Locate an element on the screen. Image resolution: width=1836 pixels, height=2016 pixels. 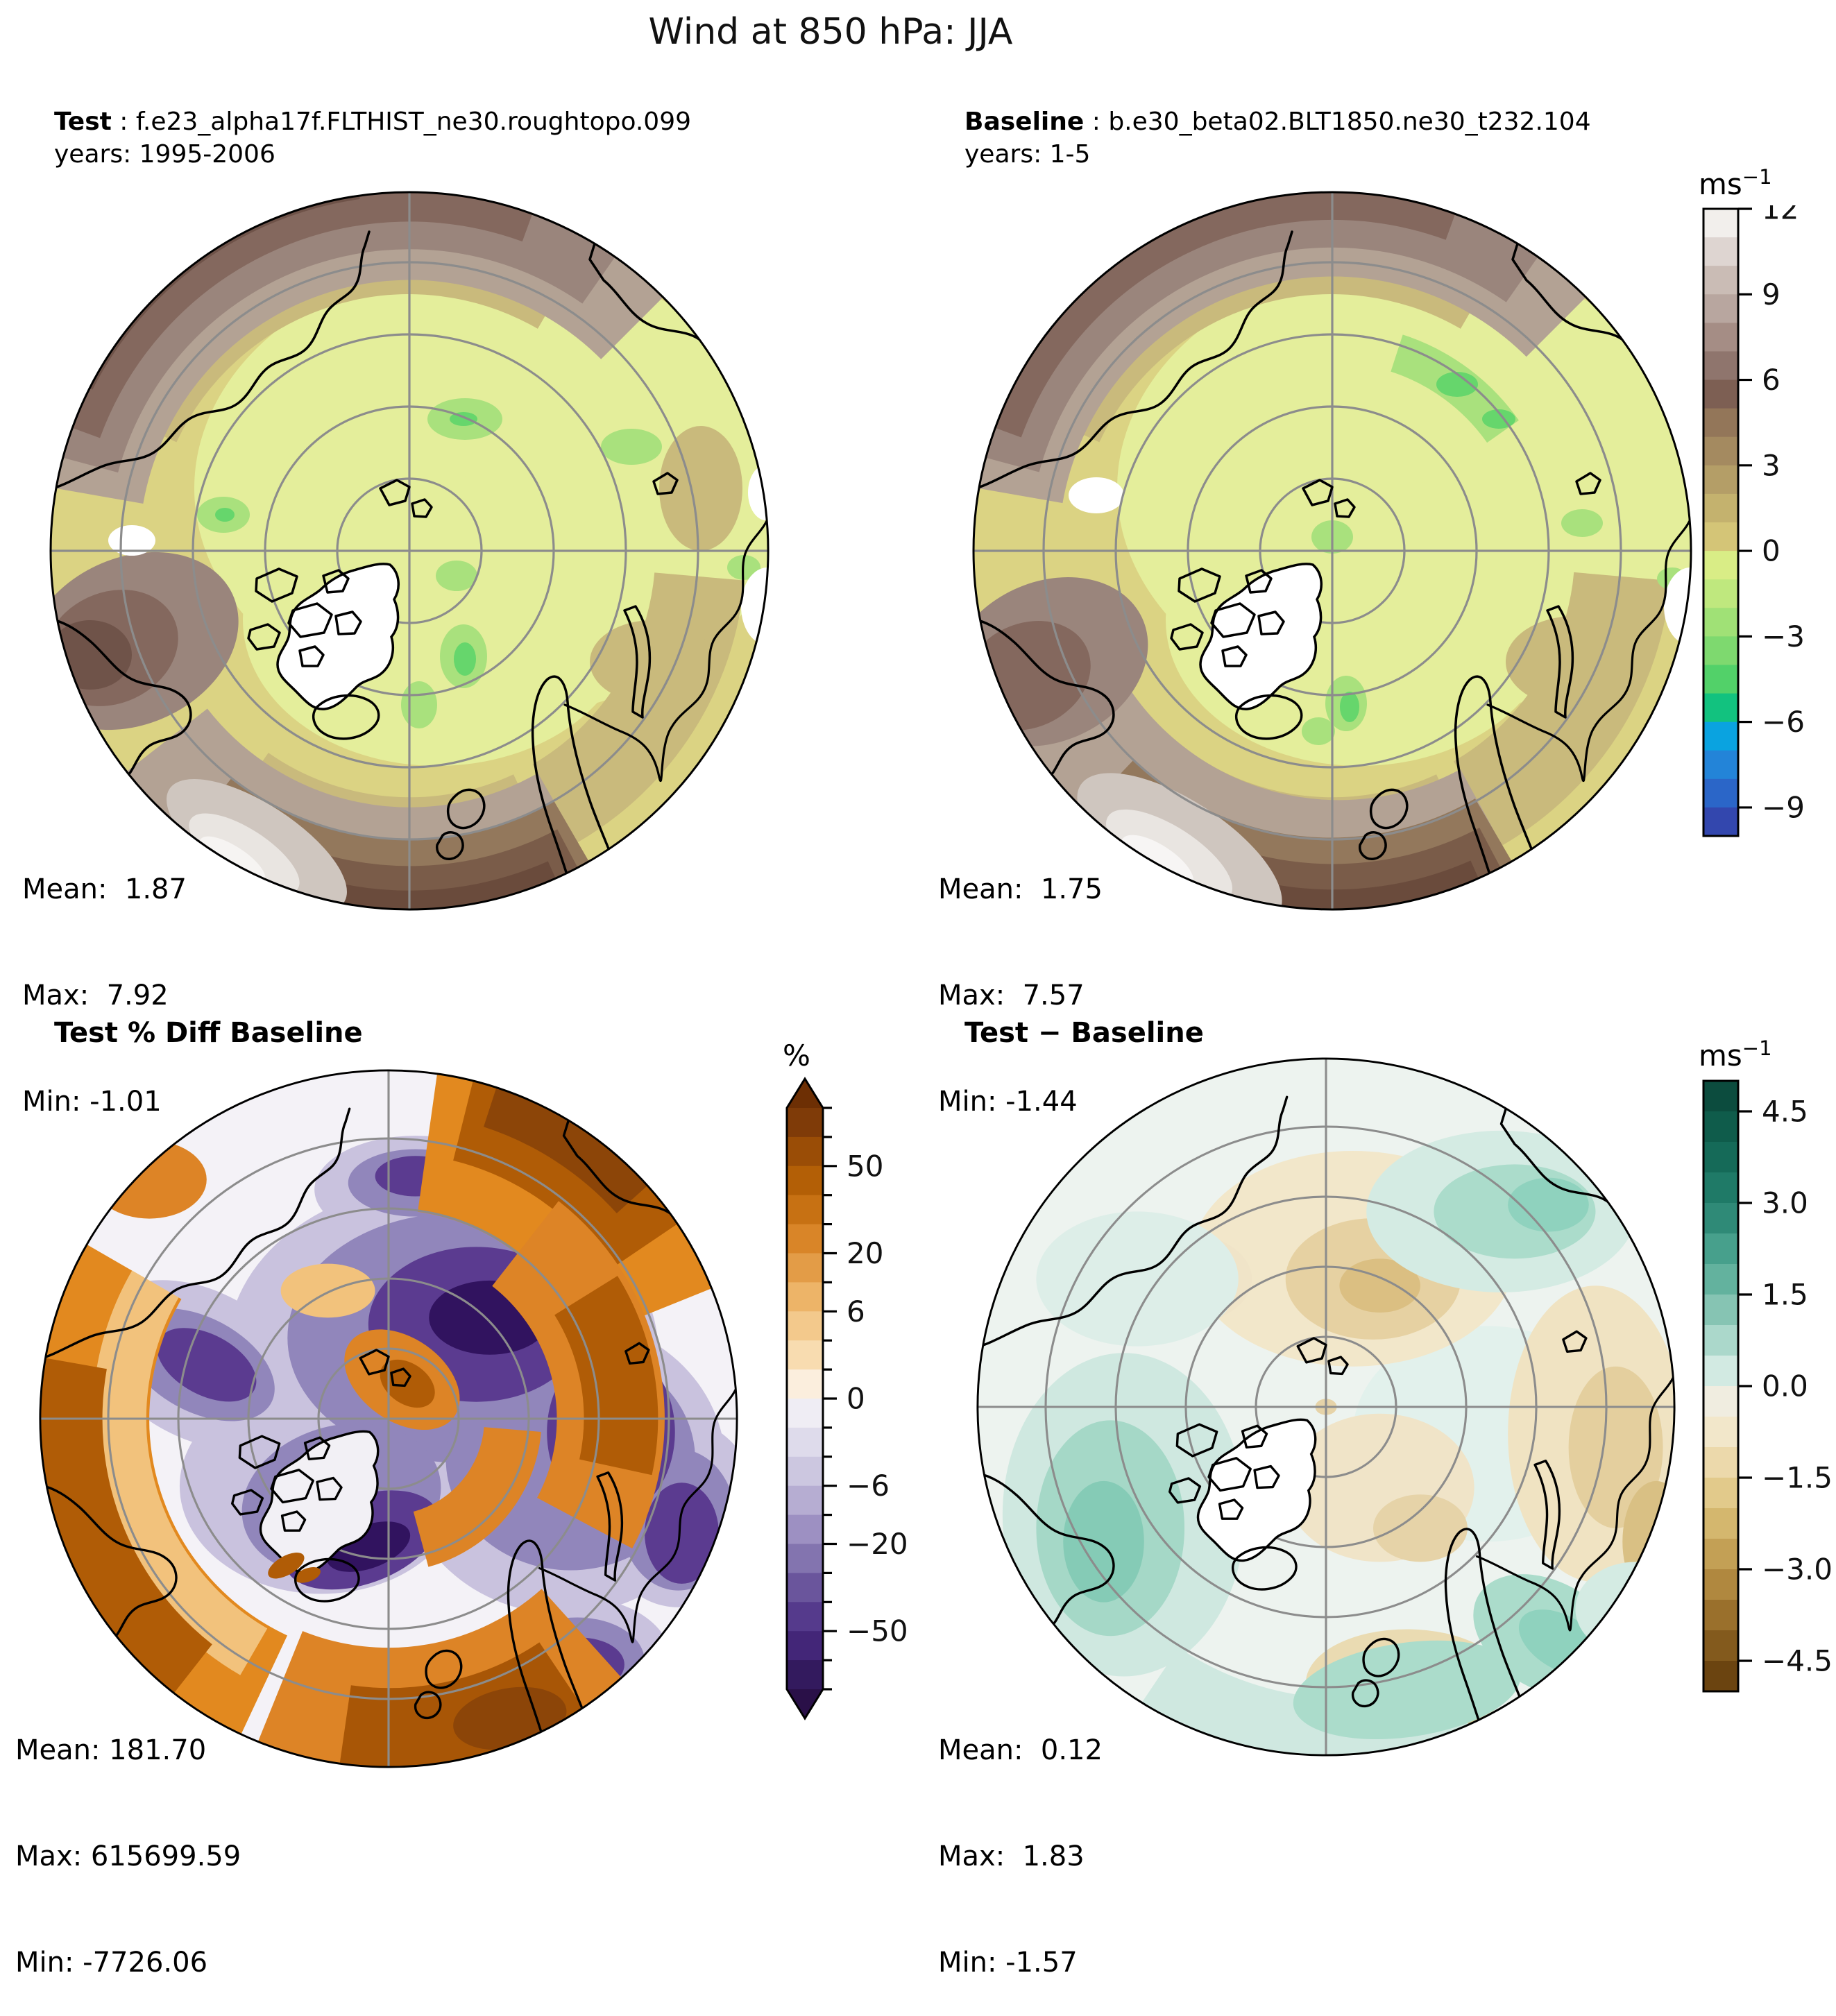
speed-colorbar-units: ms−1 is located at coordinates (1735, 183).